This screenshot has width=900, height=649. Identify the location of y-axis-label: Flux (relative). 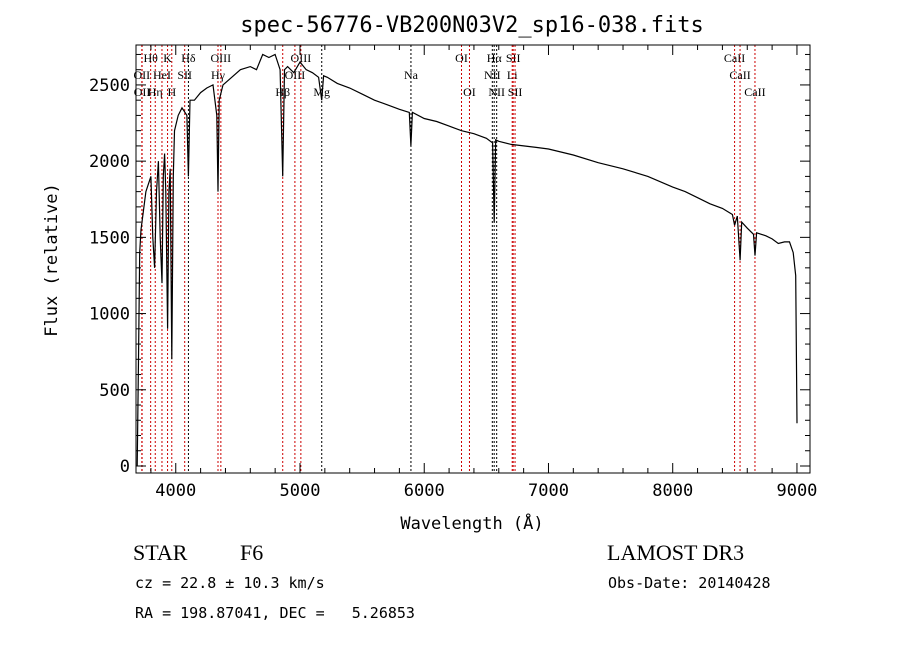
(52, 260).